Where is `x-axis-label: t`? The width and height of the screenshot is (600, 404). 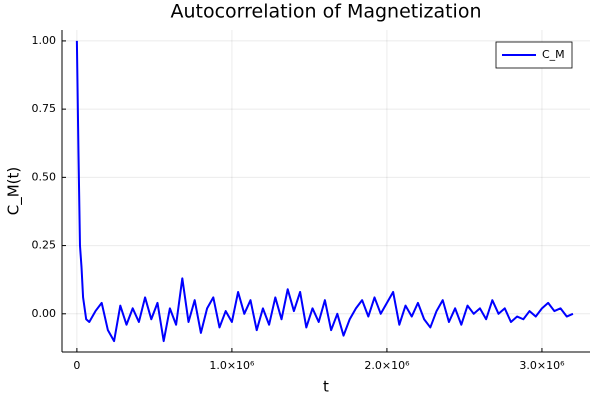
x-axis-label: t is located at coordinates (326, 387).